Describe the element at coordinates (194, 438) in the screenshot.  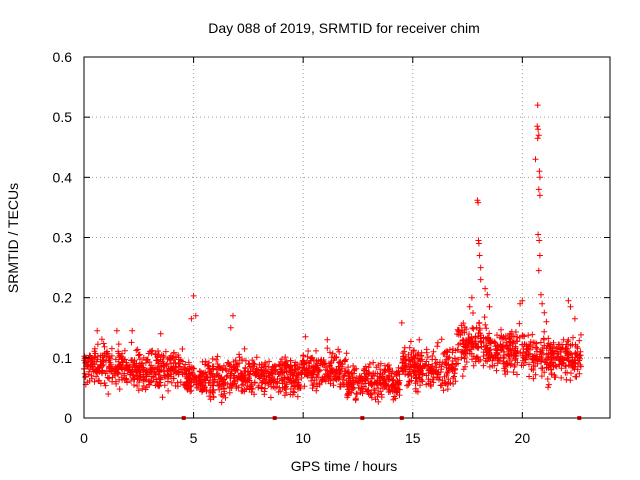
I see `x-tick-label: 5` at that location.